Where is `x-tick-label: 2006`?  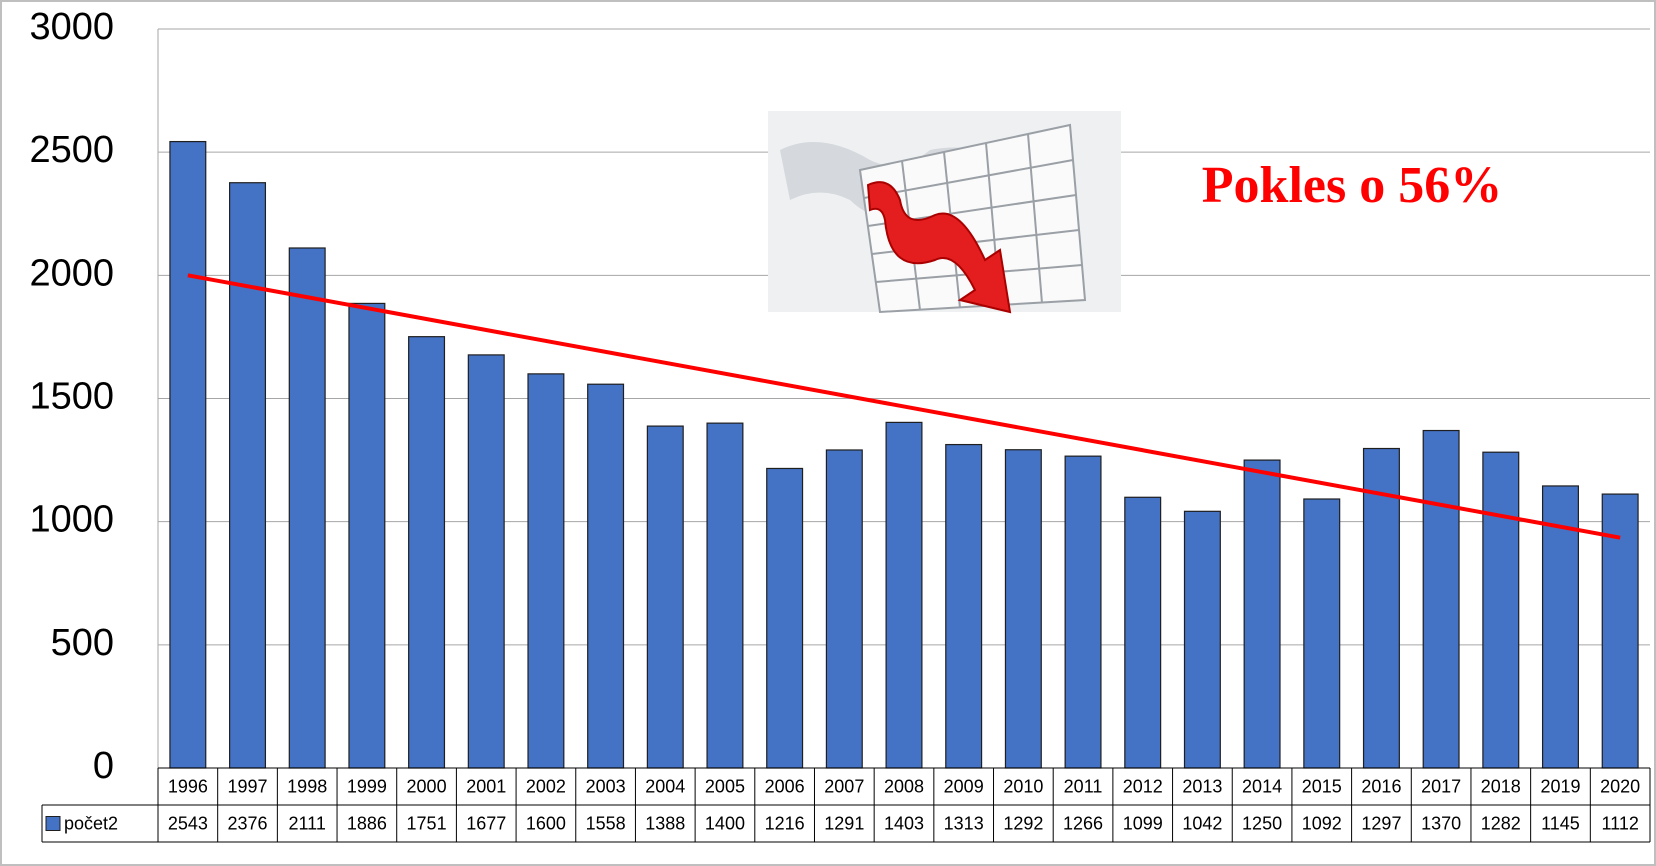 x-tick-label: 2006 is located at coordinates (785, 786).